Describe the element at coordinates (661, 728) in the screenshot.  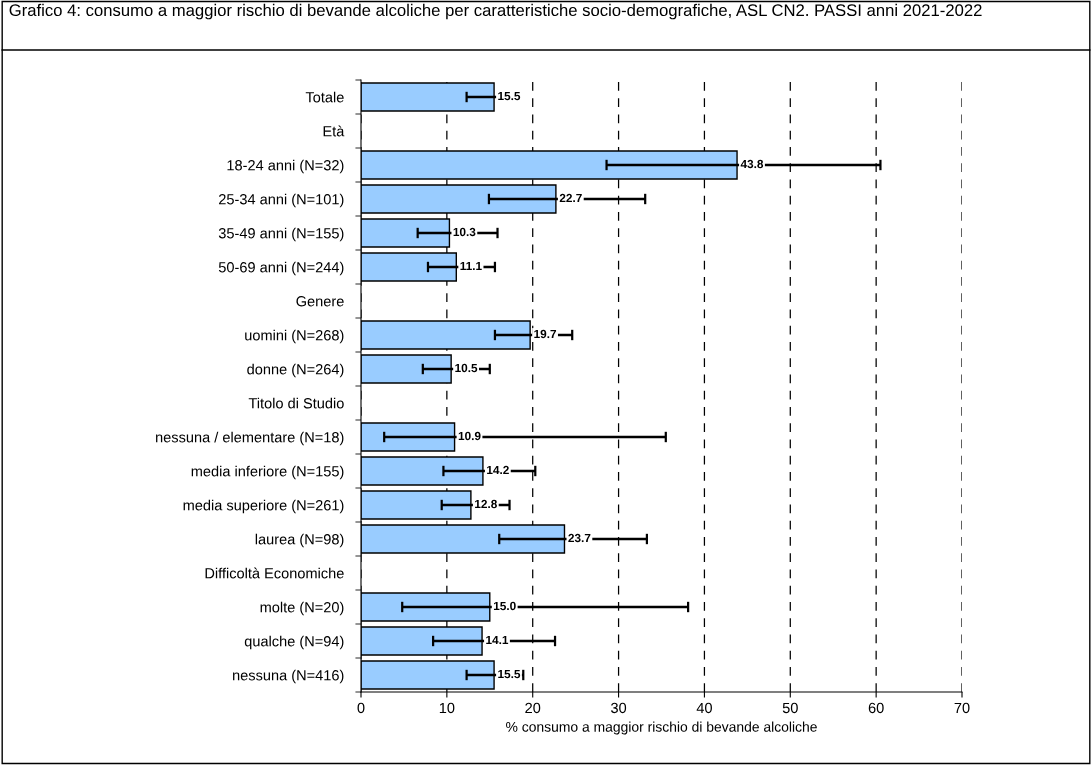
I see `x-axis-title: % consumo a maggior rischio di bevande alcoliche` at that location.